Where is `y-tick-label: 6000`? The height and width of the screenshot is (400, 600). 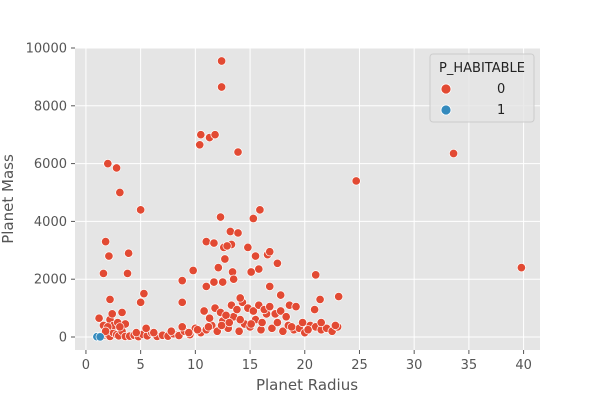
y-tick-label: 6000 is located at coordinates (50, 164).